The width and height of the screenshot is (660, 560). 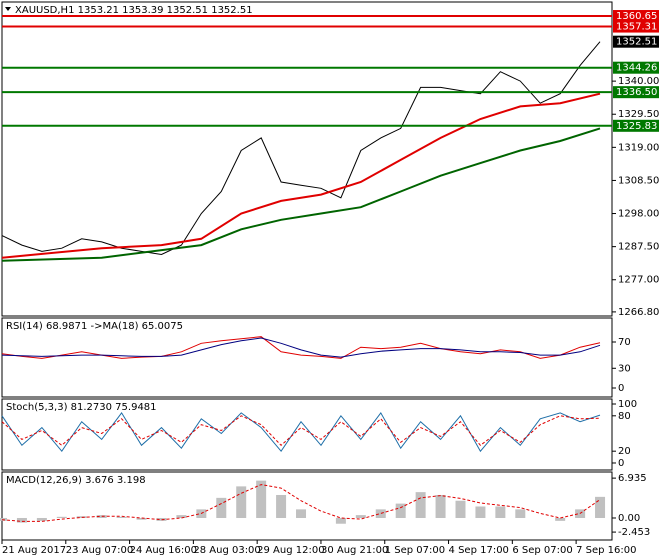 What do you see at coordinates (624, 342) in the screenshot?
I see `y-tick-label: 70` at bounding box center [624, 342].